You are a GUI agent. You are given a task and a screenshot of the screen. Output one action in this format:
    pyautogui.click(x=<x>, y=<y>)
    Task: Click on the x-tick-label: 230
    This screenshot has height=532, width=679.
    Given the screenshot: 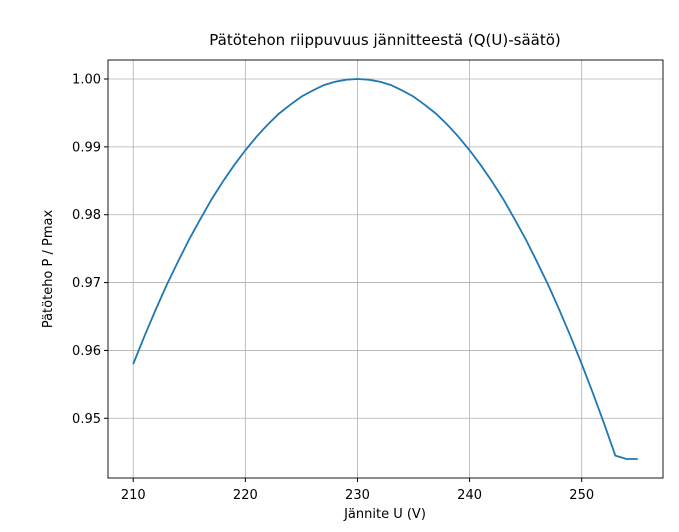 What is the action you would take?
    pyautogui.click(x=357, y=495)
    